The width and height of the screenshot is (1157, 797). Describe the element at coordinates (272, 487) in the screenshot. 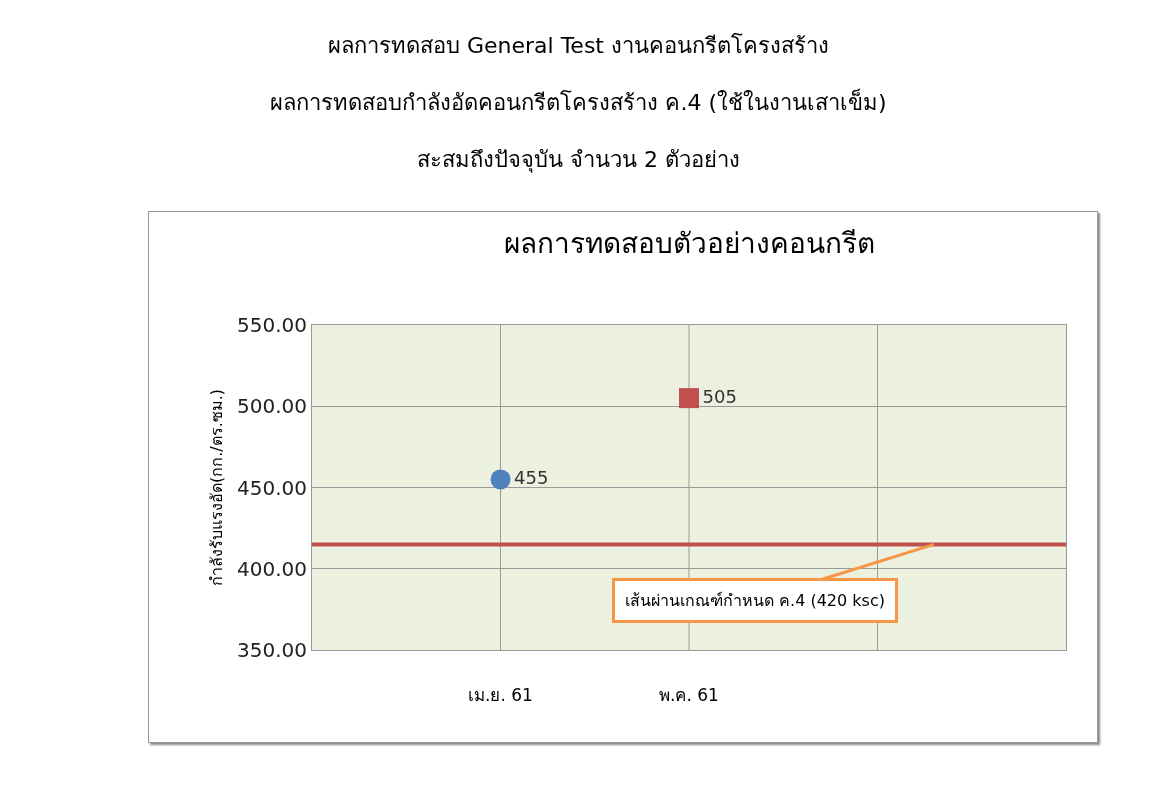

I see `y-tick-label: 450.00` at that location.